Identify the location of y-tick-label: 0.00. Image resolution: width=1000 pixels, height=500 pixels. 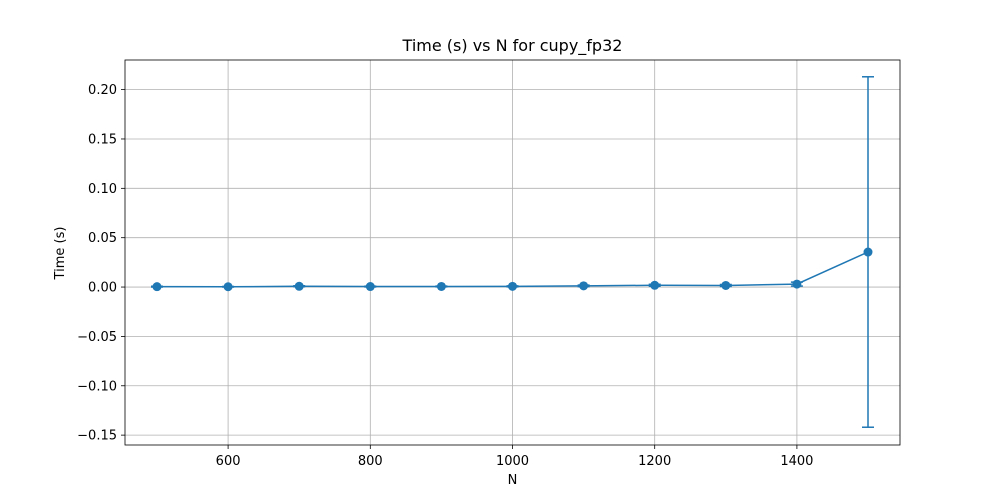
(102, 288).